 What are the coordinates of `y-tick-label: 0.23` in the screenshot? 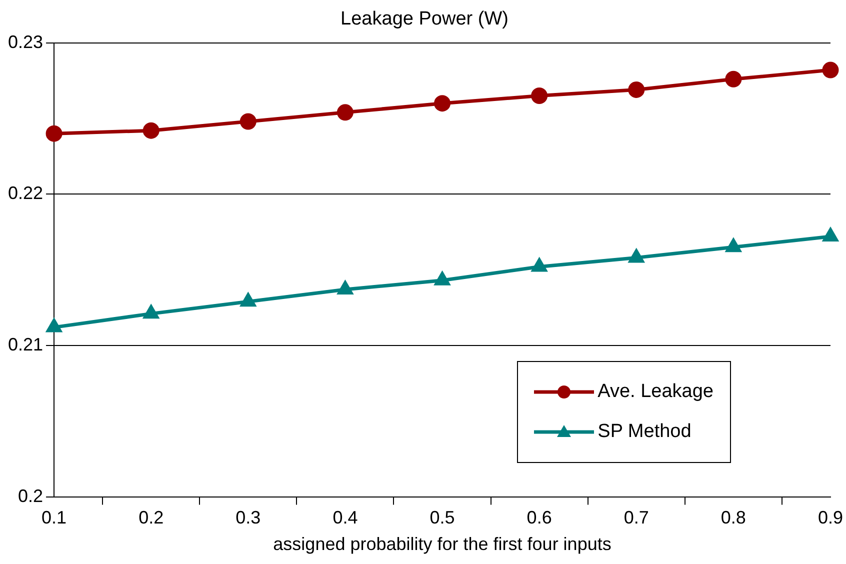 It's located at (26, 42).